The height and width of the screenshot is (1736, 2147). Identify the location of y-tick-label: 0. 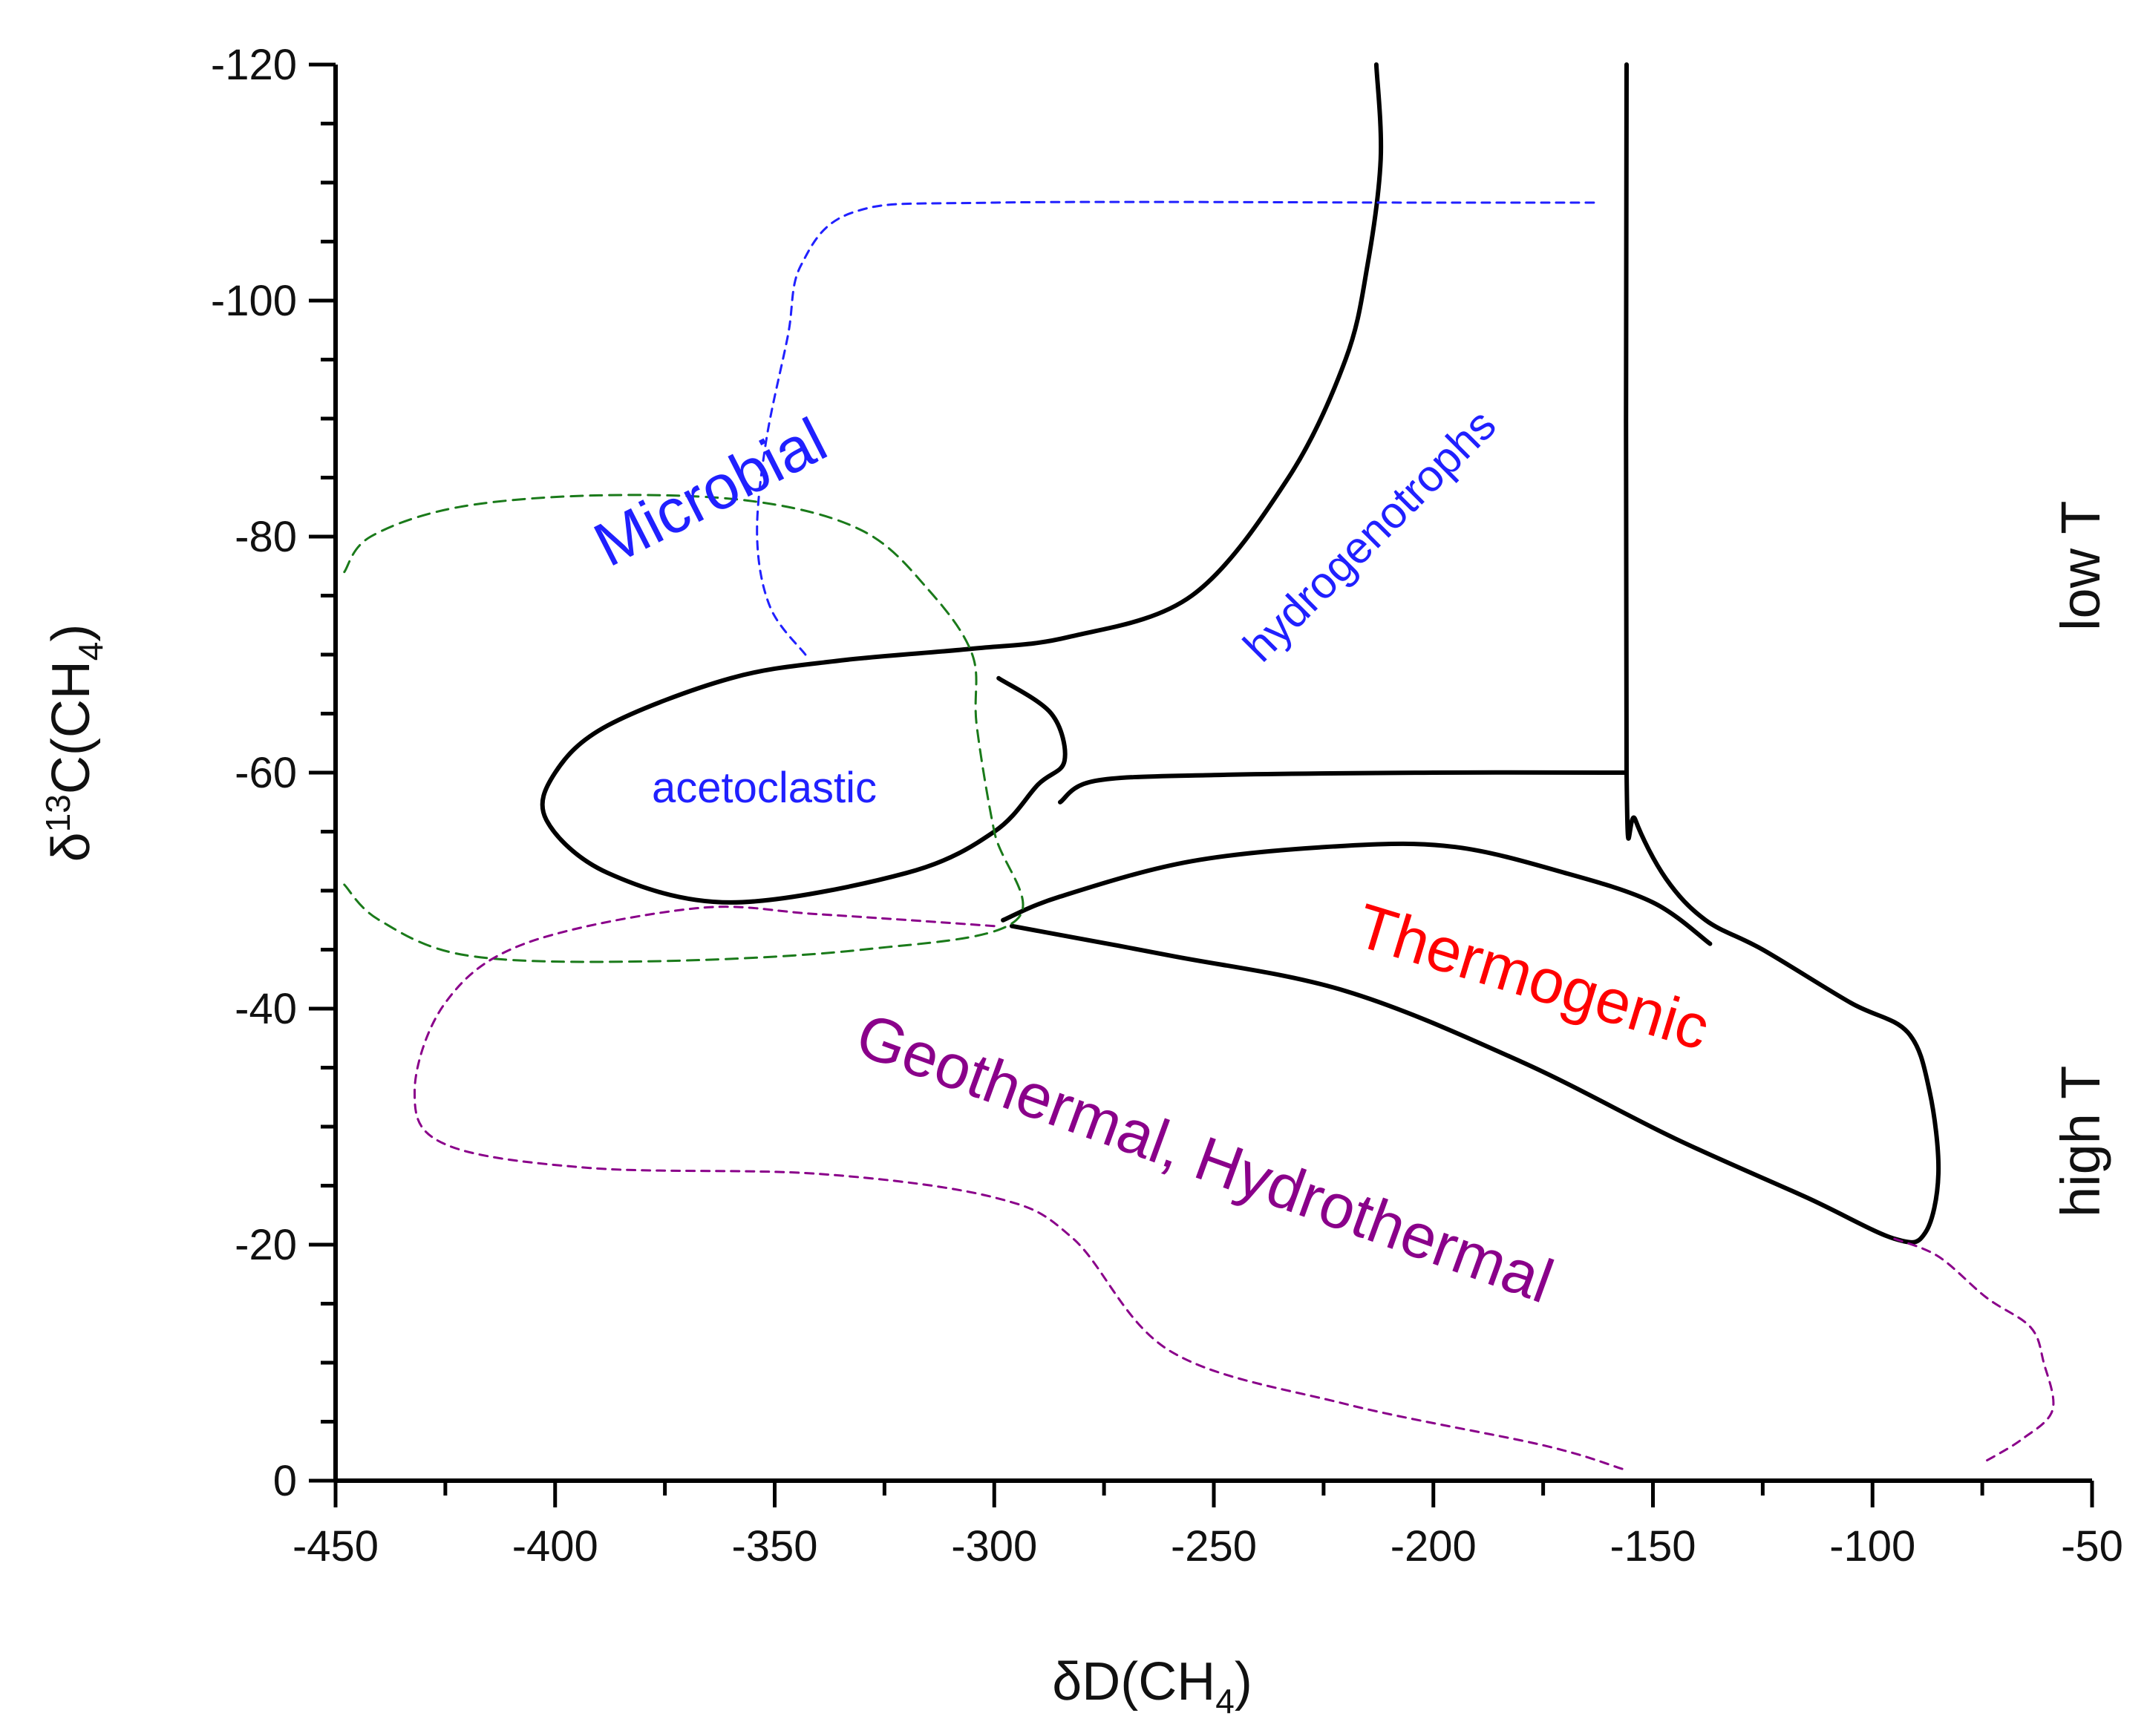
(285, 1481).